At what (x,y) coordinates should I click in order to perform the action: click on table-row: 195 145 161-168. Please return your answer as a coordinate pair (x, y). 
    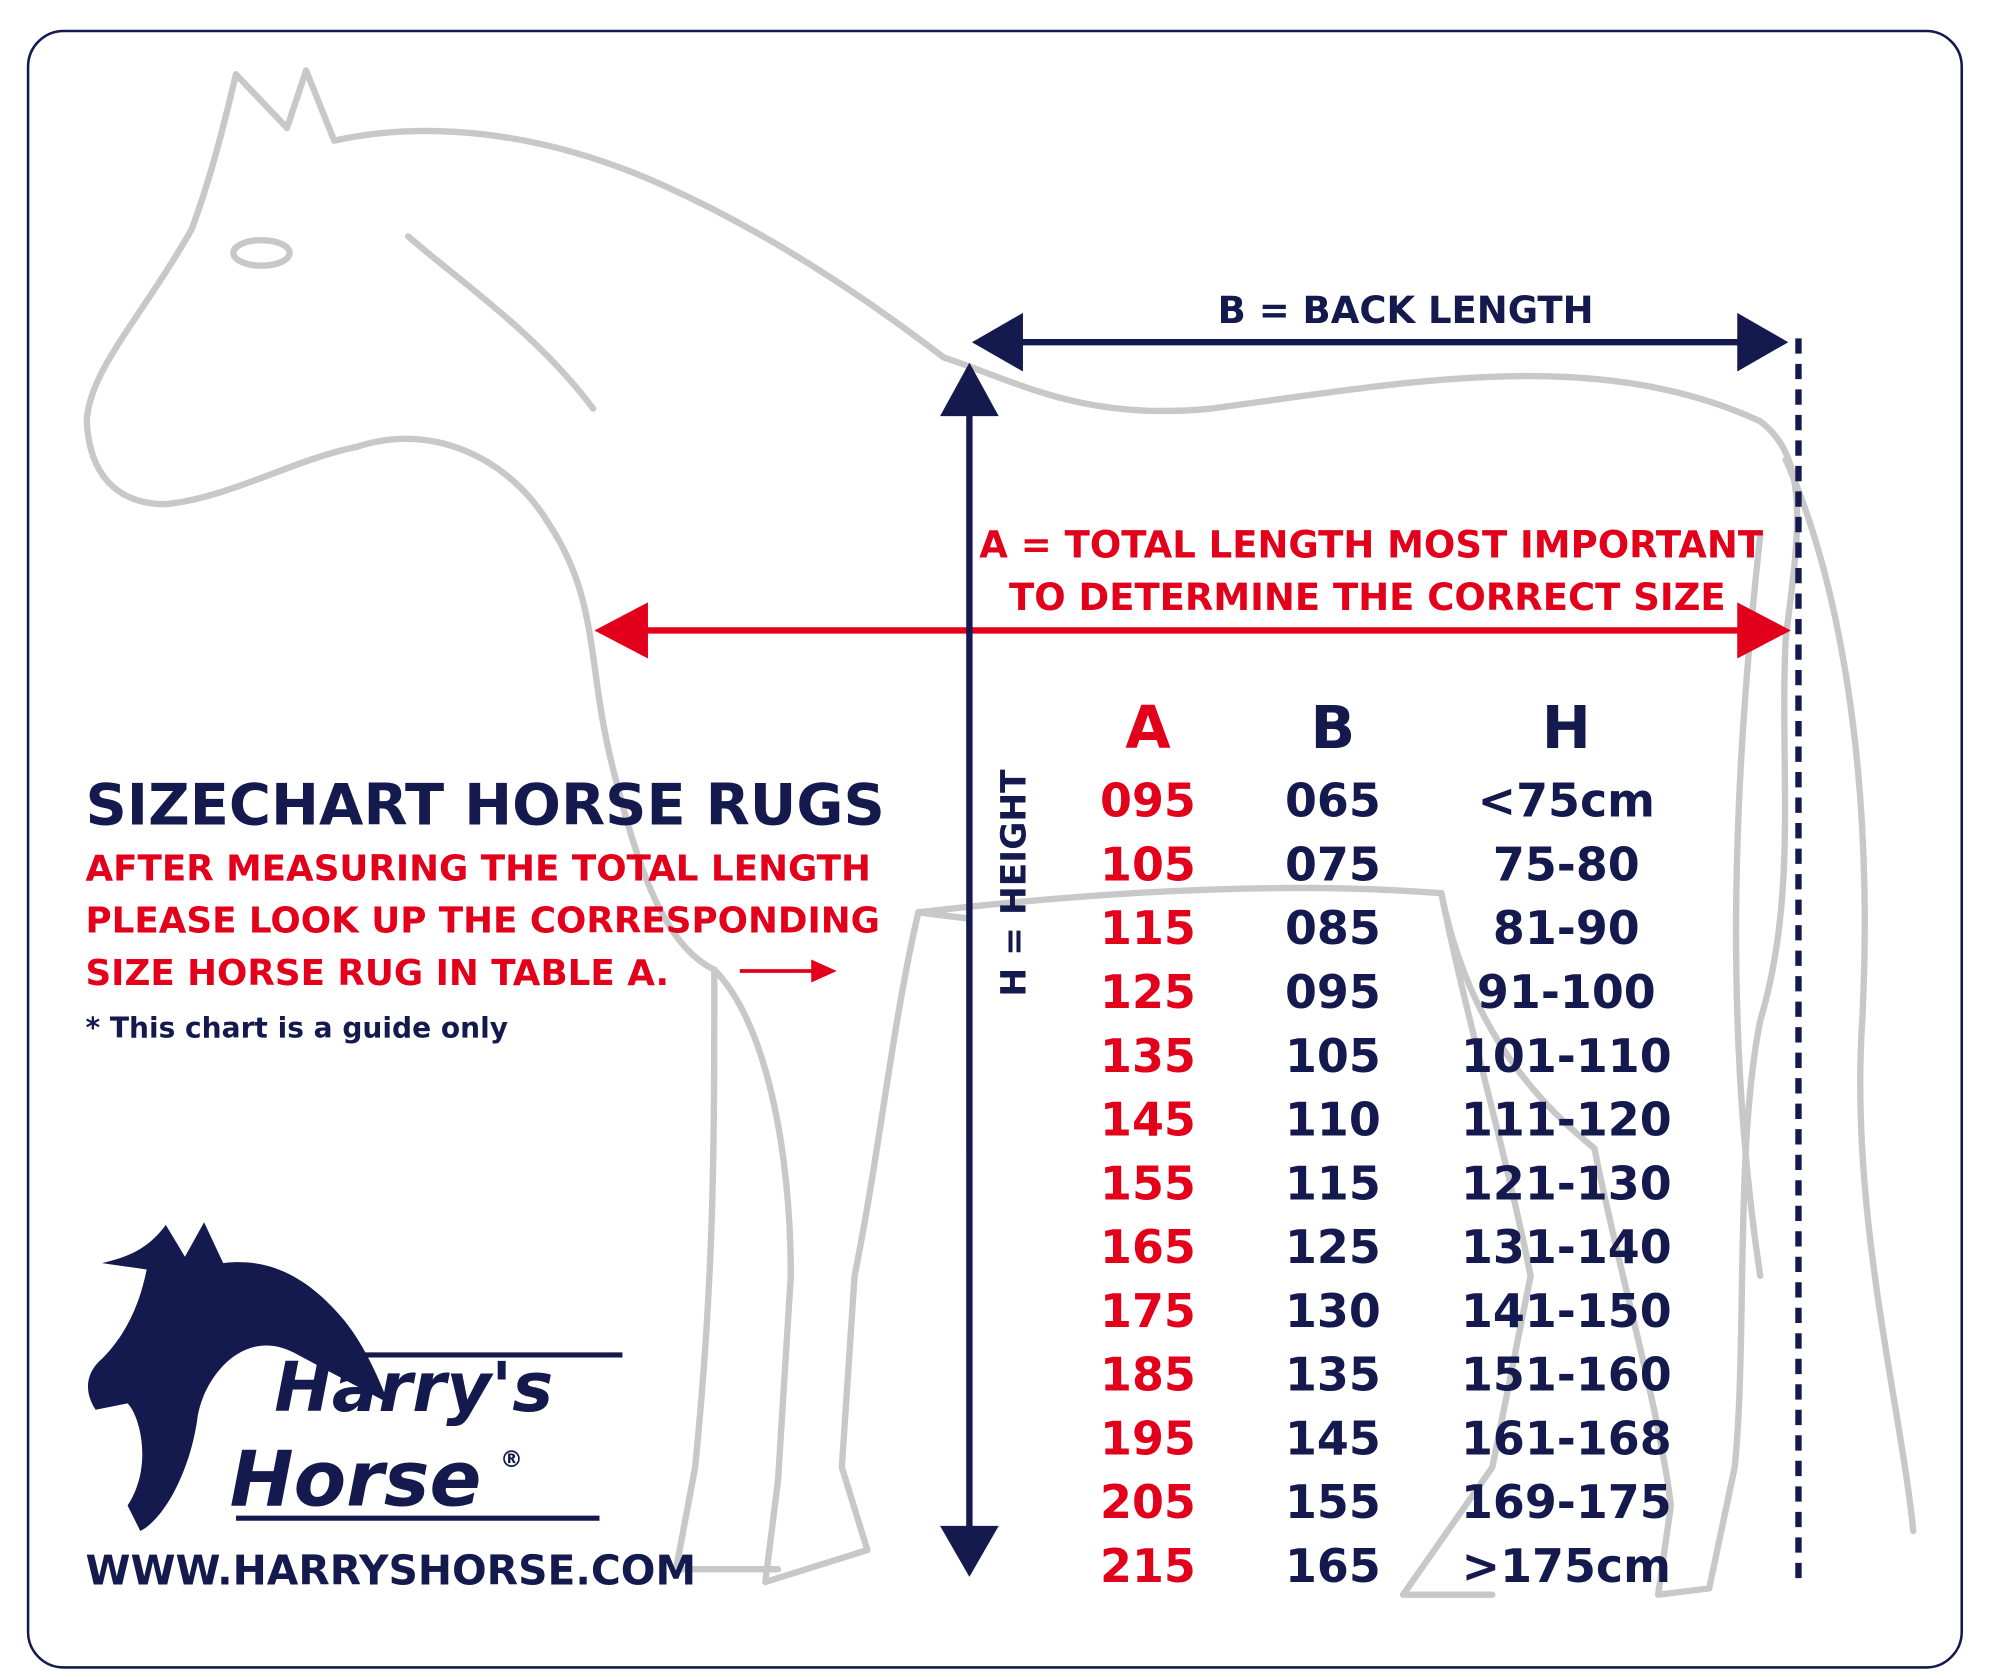
    Looking at the image, I should click on (1386, 1438).